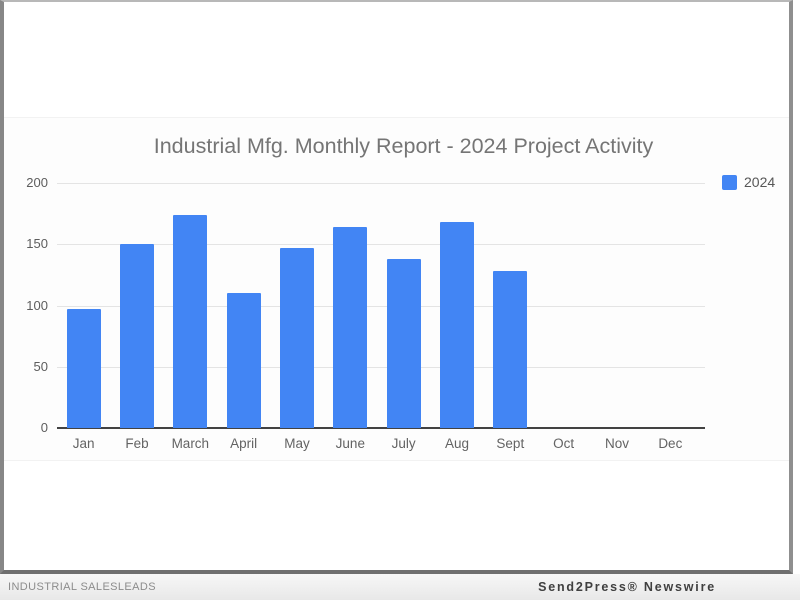  I want to click on bar-may, so click(297, 338).